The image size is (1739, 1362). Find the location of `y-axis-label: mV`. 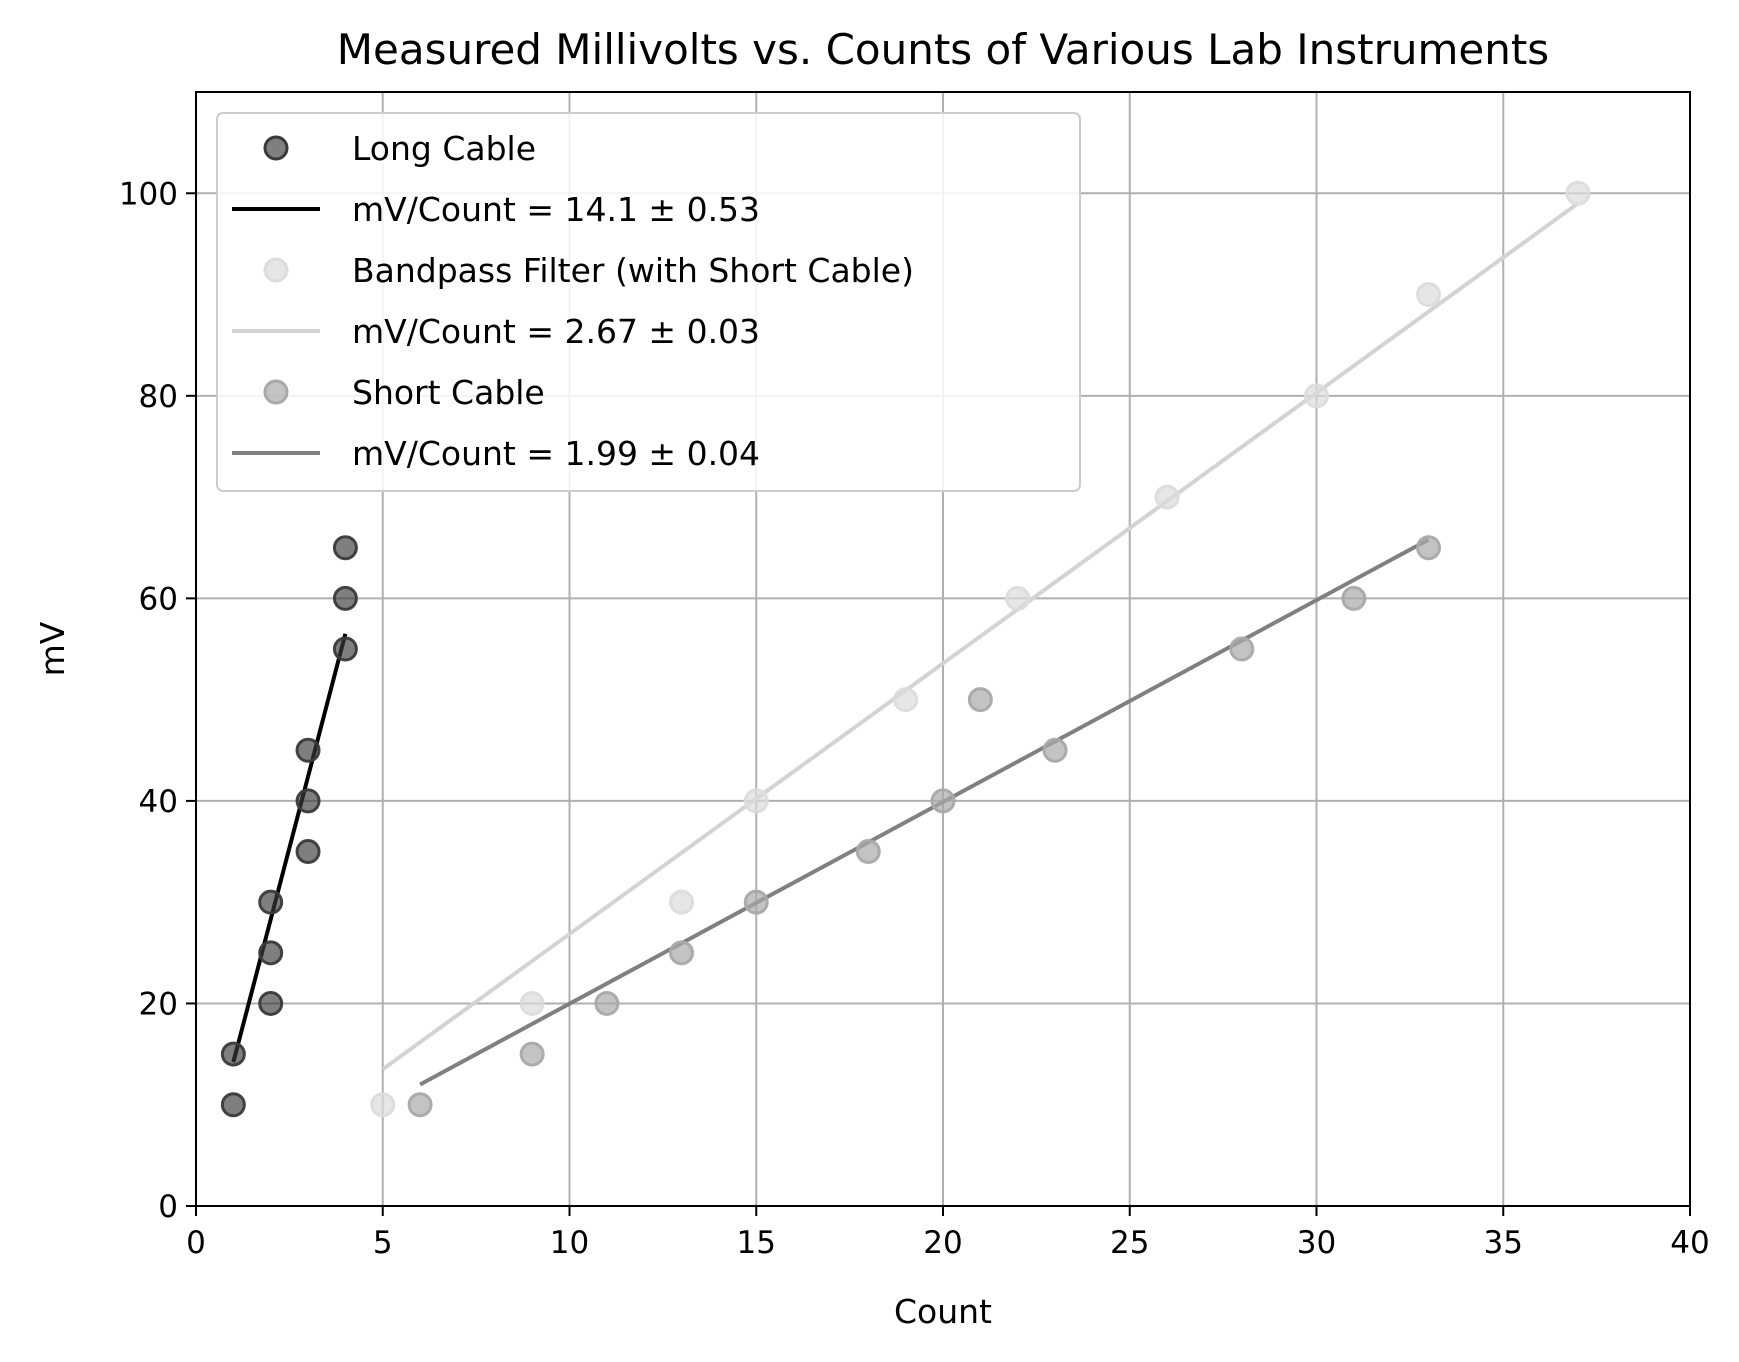

y-axis-label: mV is located at coordinates (52, 648).